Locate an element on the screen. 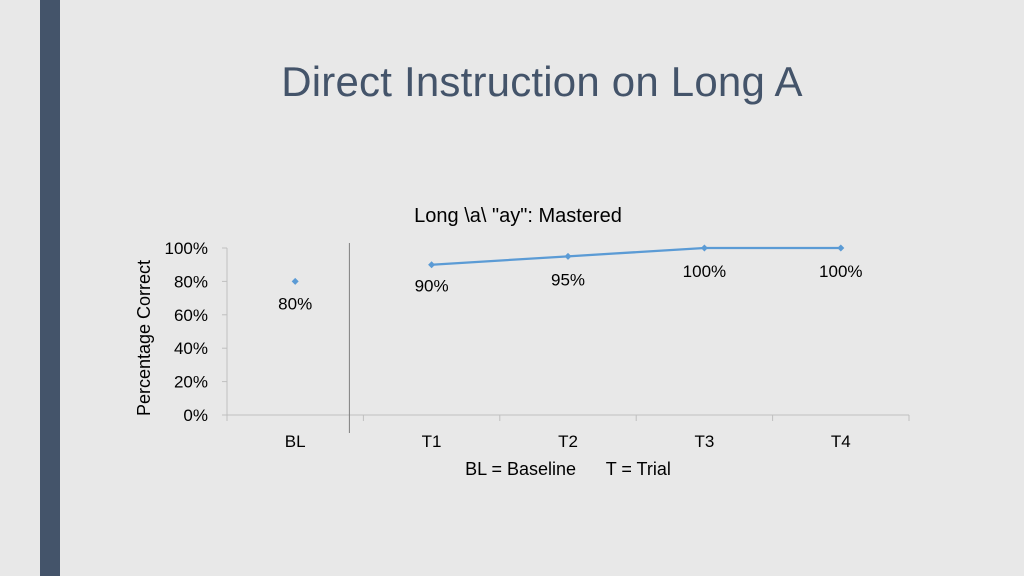 The width and height of the screenshot is (1024, 576). x-tick-label: T1 is located at coordinates (432, 441).